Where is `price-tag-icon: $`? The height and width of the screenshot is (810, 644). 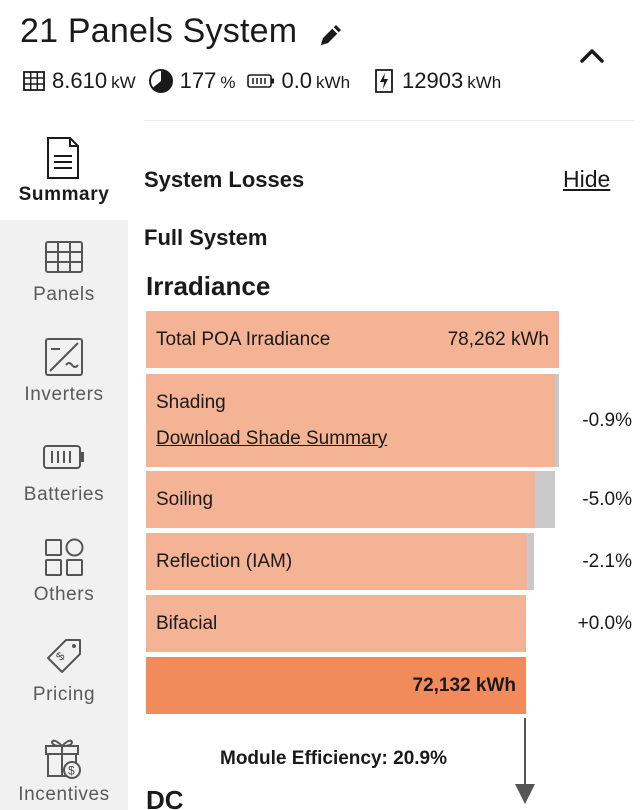 price-tag-icon: $ is located at coordinates (64, 656).